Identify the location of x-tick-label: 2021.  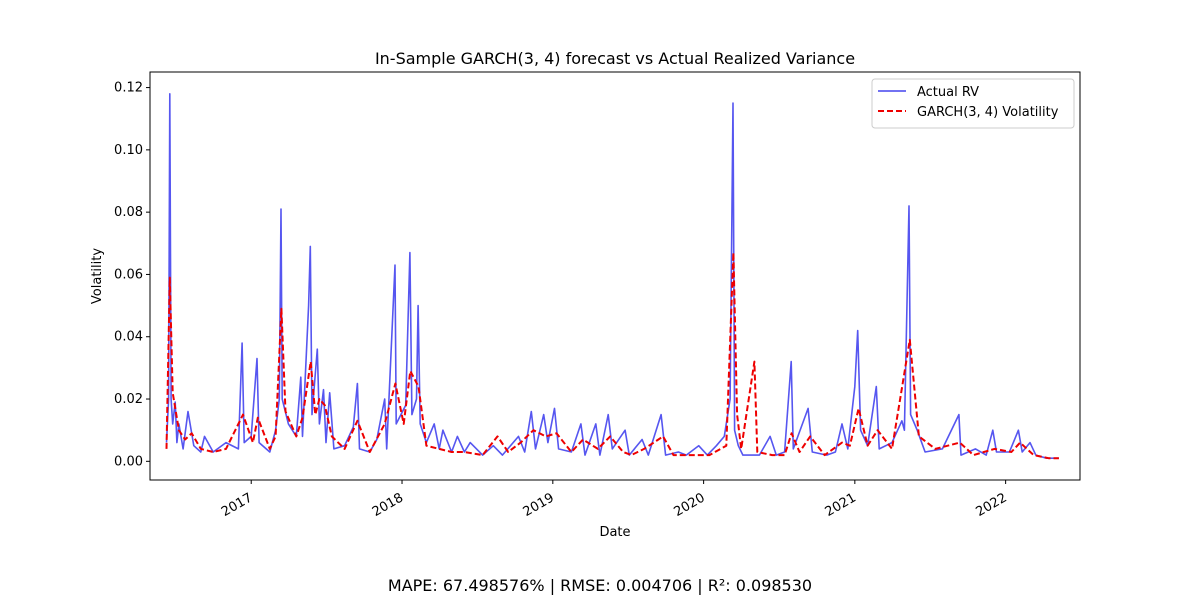
(841, 505).